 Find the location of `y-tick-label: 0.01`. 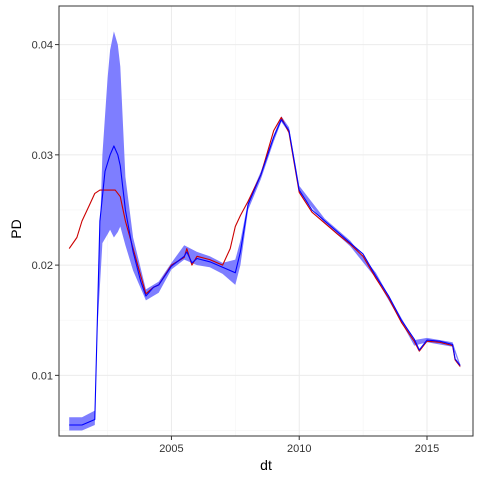

y-tick-label: 0.01 is located at coordinates (42, 376).